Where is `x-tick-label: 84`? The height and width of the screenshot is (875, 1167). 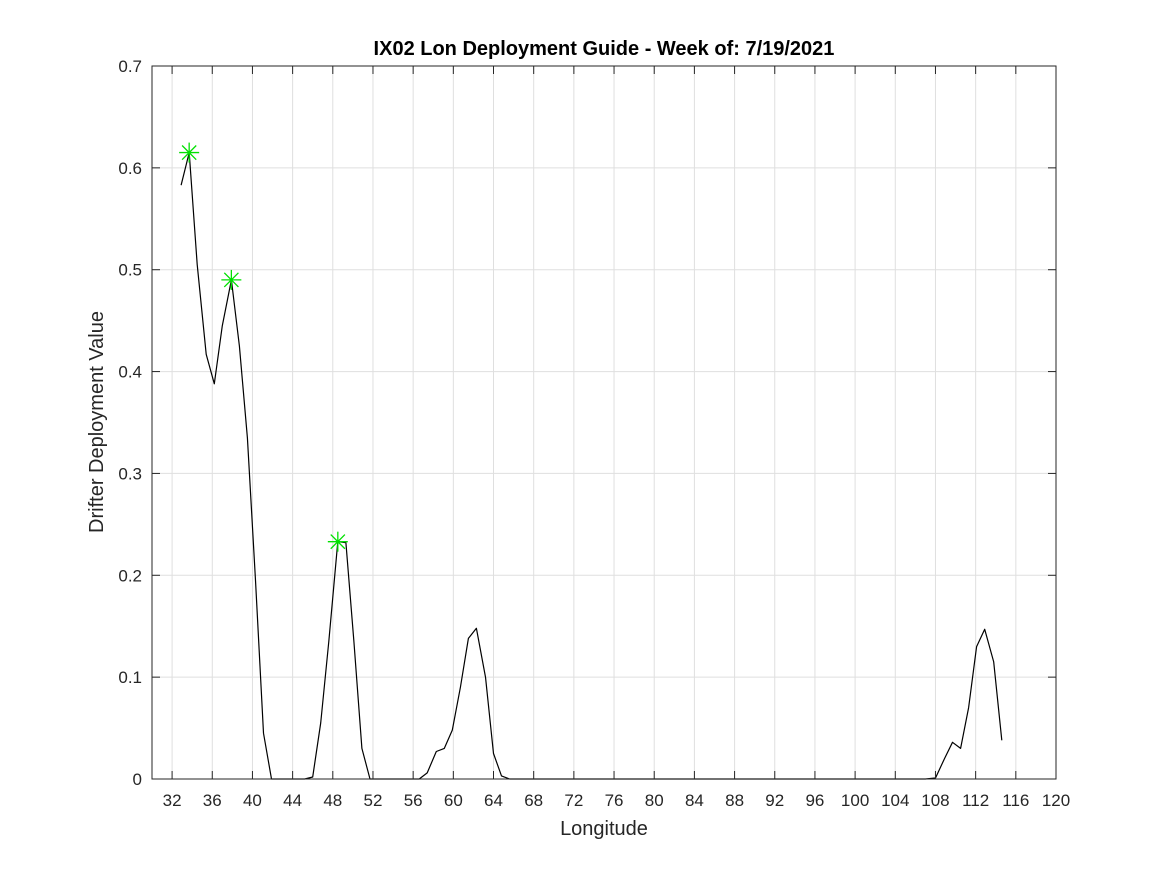 x-tick-label: 84 is located at coordinates (694, 800).